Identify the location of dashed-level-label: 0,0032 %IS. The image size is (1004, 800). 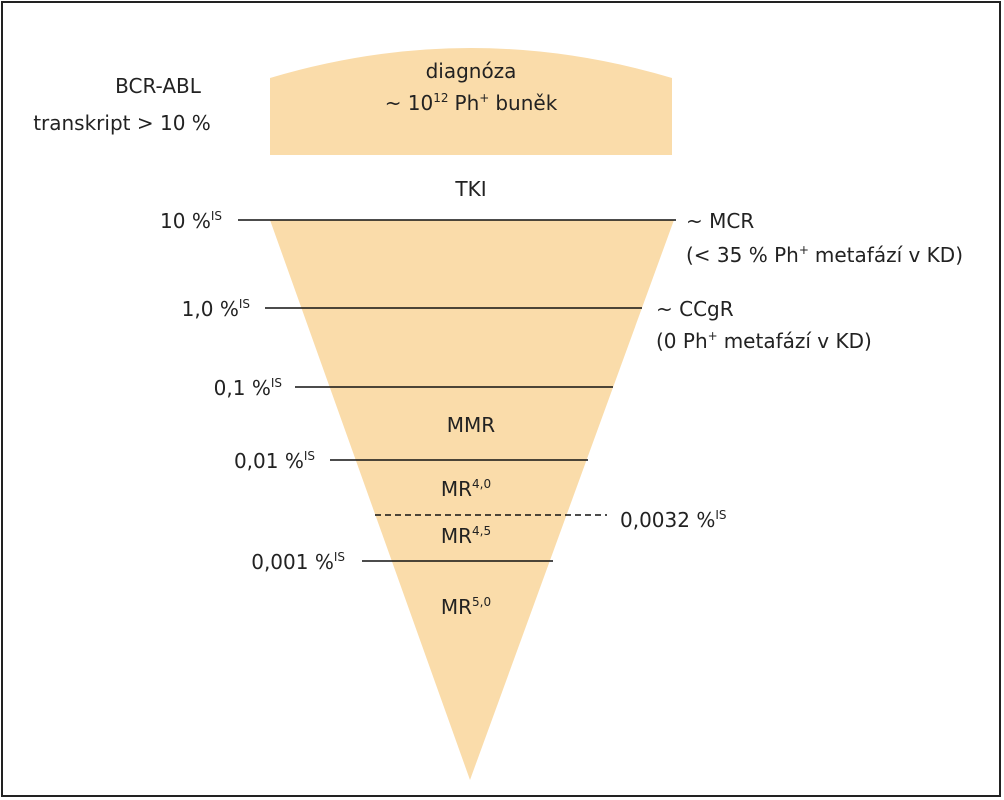
(673, 520).